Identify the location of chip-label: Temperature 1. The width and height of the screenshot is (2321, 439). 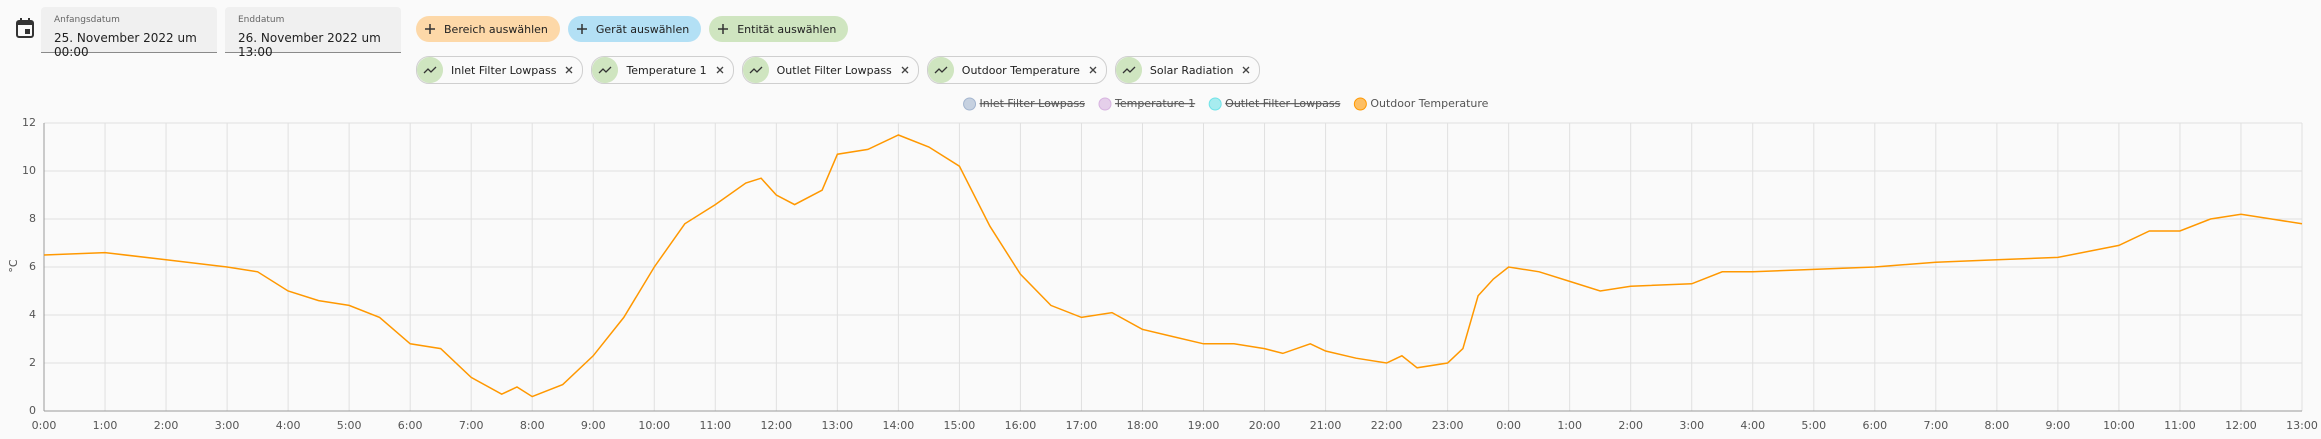
(666, 70).